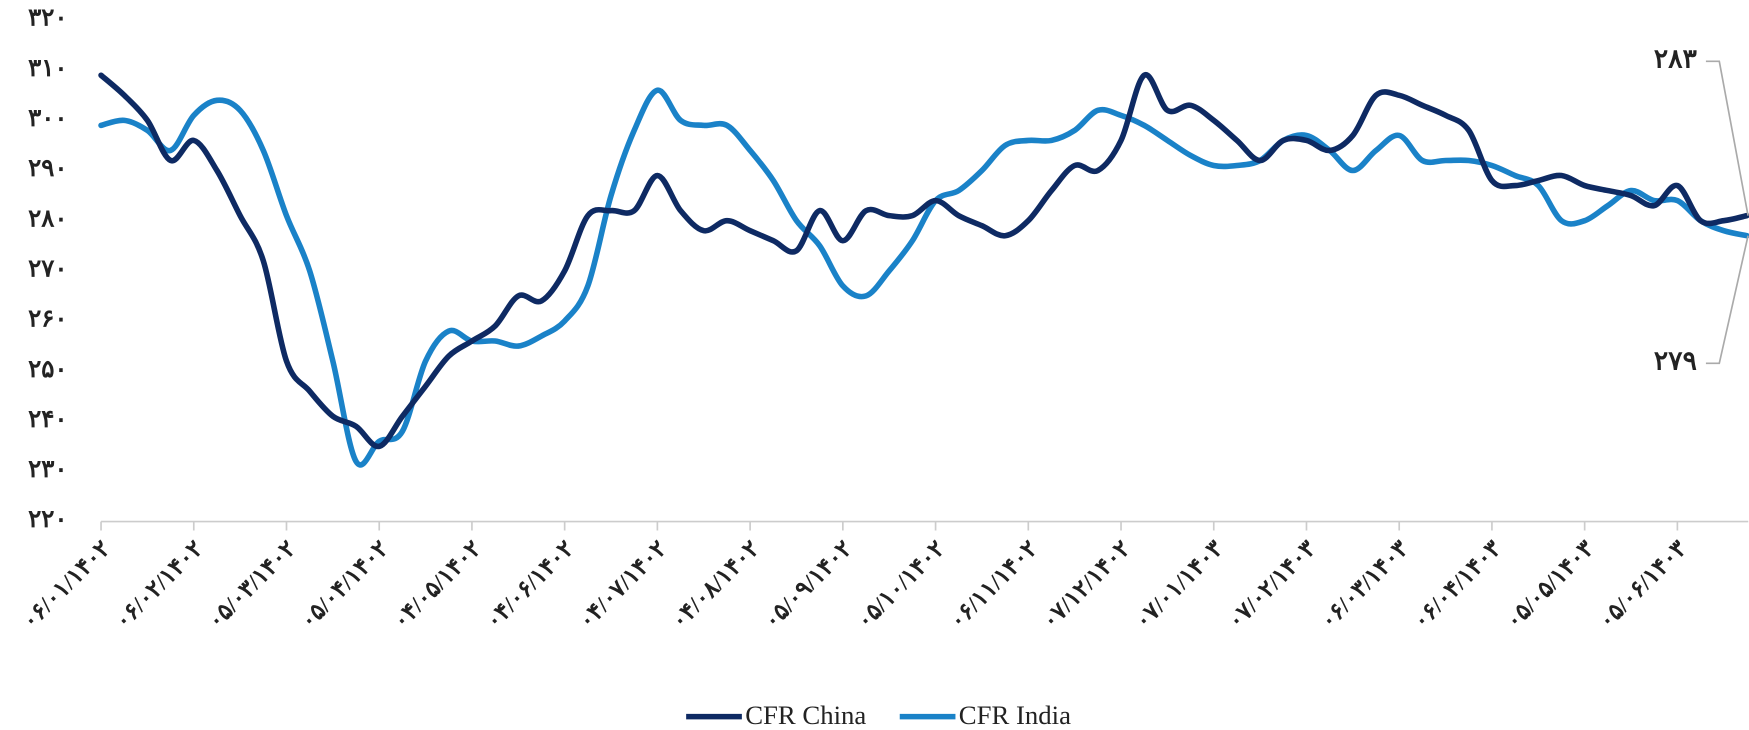  I want to click on y-tick-label: ۲۹۰, so click(47, 168).